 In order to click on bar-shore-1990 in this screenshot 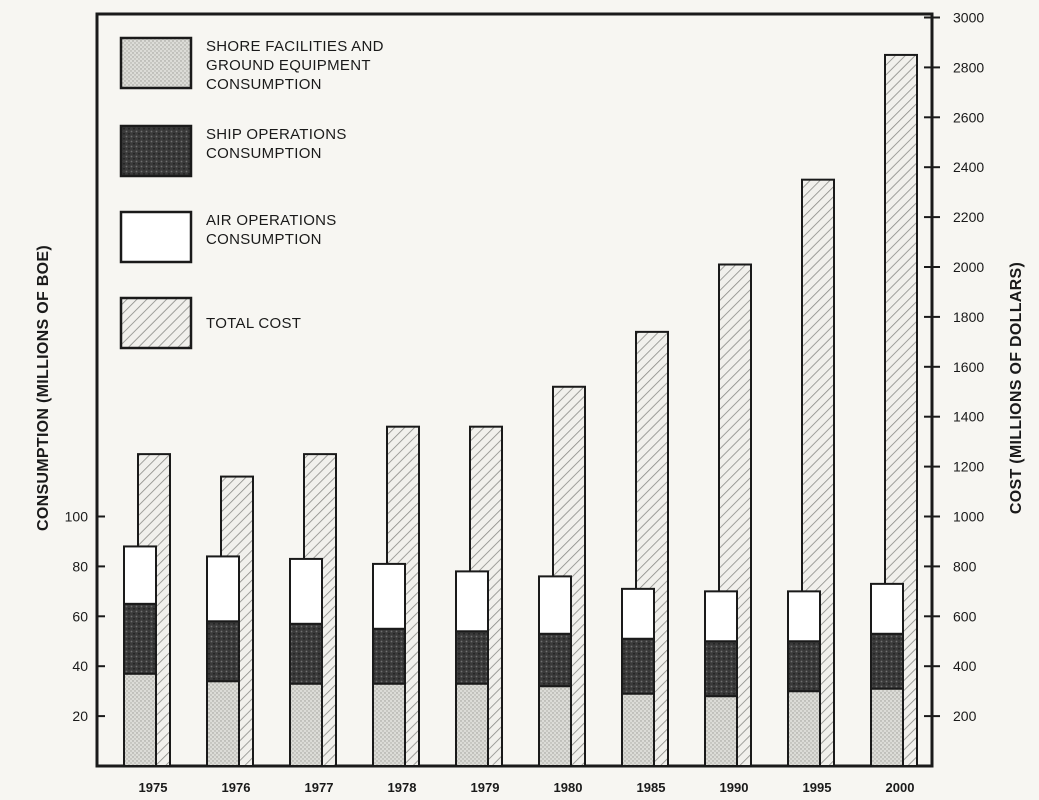, I will do `click(721, 731)`.